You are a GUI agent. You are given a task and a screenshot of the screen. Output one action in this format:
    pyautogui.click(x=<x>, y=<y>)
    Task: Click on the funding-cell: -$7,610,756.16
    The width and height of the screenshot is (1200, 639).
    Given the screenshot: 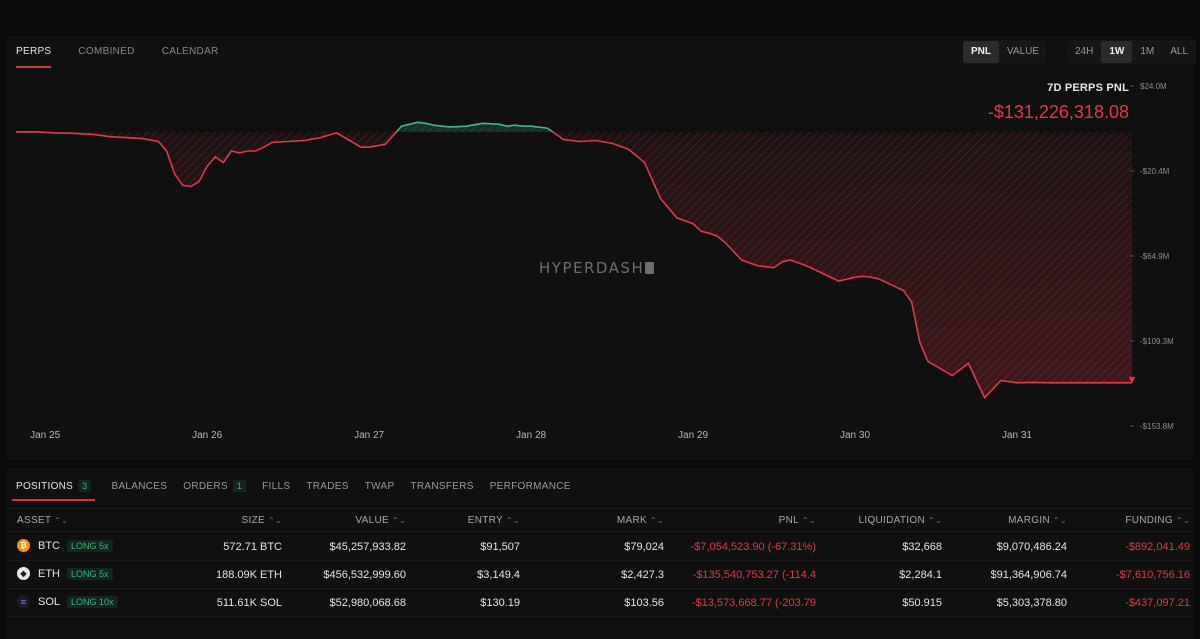 What is the action you would take?
    pyautogui.click(x=1152, y=575)
    